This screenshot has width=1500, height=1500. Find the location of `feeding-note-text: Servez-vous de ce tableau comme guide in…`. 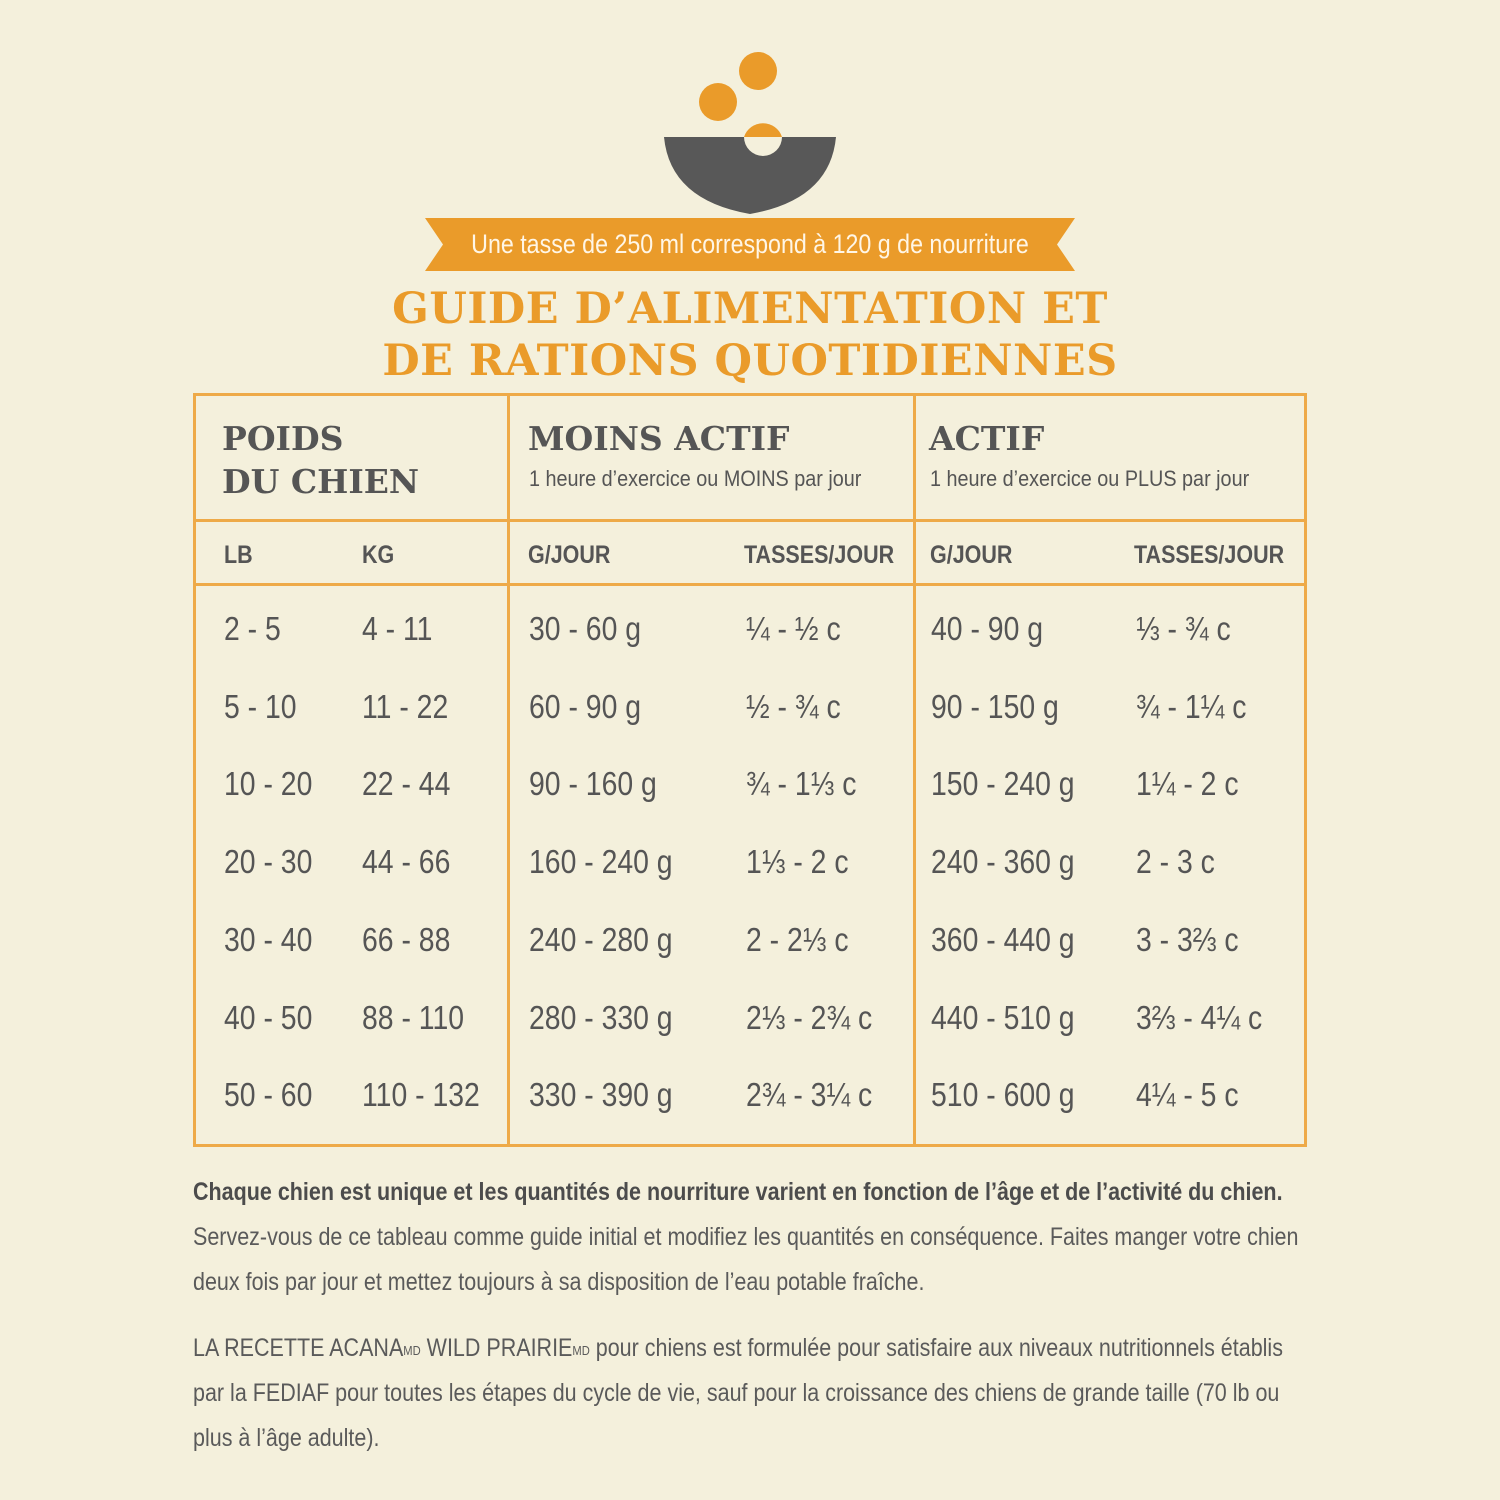

feeding-note-text: Servez-vous de ce tableau comme guide in… is located at coordinates (746, 1259).